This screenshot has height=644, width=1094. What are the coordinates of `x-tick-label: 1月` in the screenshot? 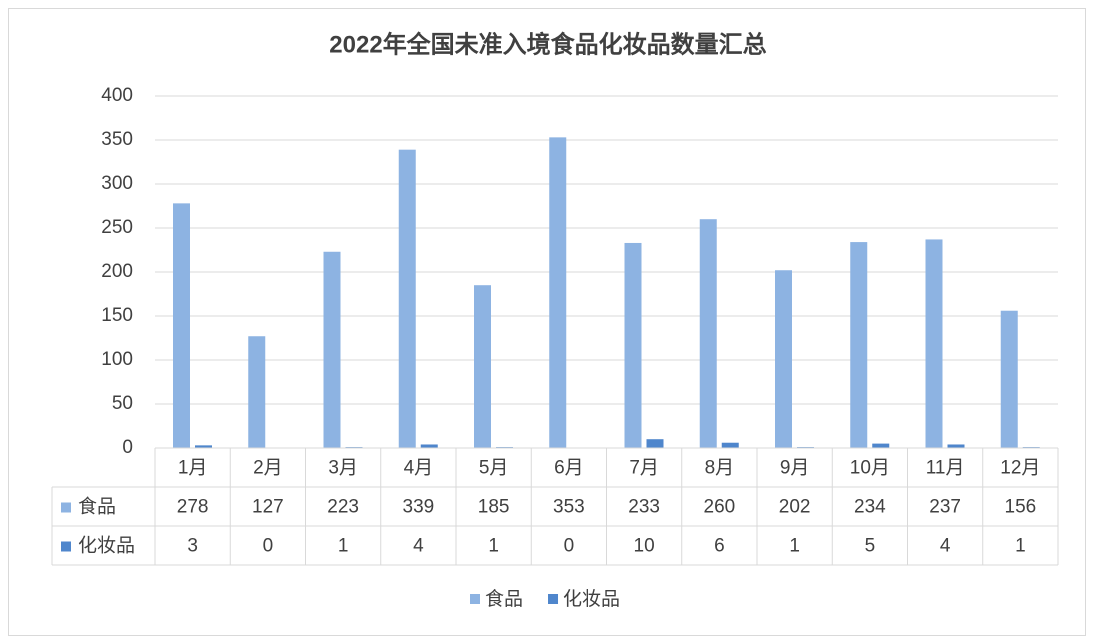 It's located at (193, 468).